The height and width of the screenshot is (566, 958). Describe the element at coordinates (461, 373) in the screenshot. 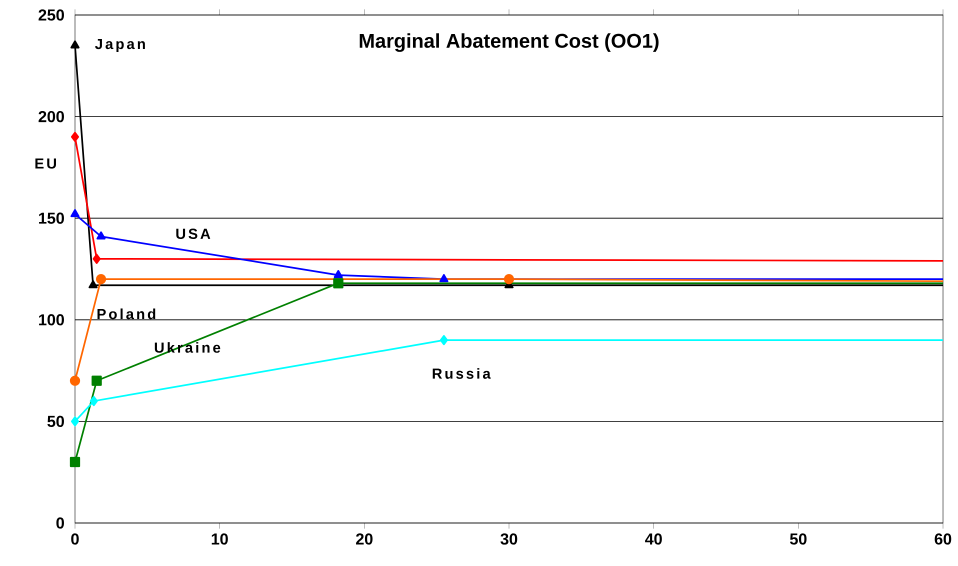

I see `series-label: Russia` at that location.